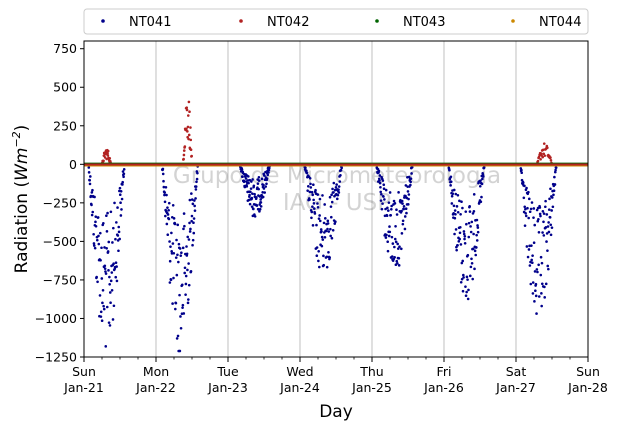  I want to click on legend-marker-nt041, so click(103, 21).